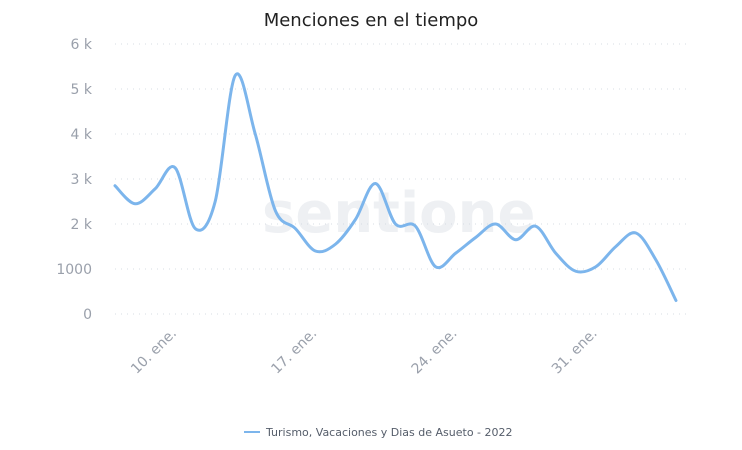 The image size is (742, 450). Describe the element at coordinates (575, 352) in the screenshot. I see `x-tick-label: 31. ene.` at that location.